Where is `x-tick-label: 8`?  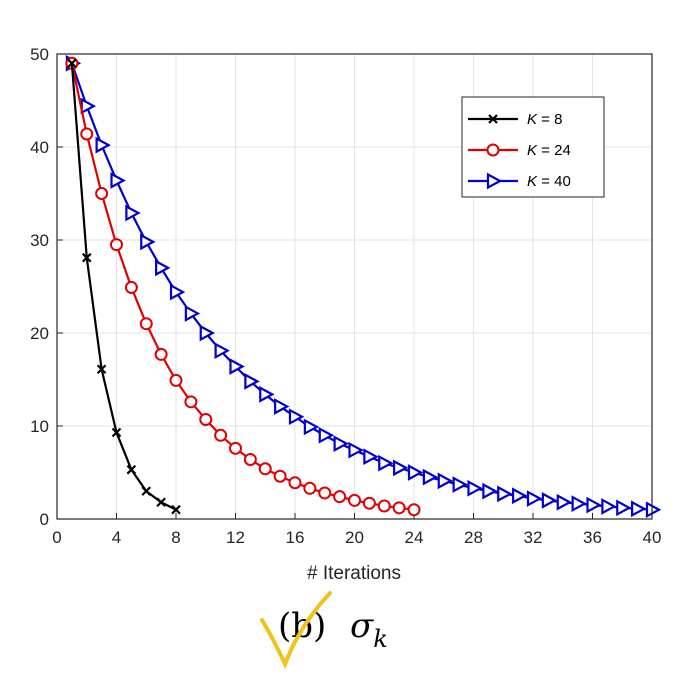
x-tick-label: 8 is located at coordinates (175, 537).